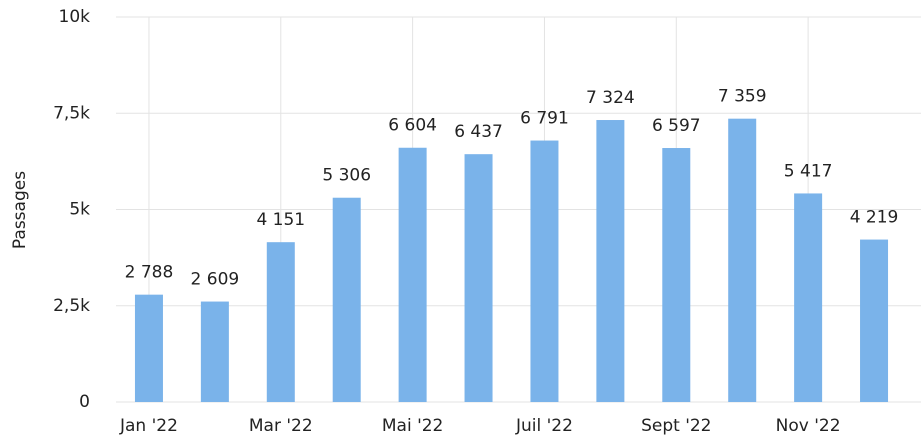 The height and width of the screenshot is (441, 921). Describe the element at coordinates (20, 210) in the screenshot. I see `y-axis-label: Passages` at that location.